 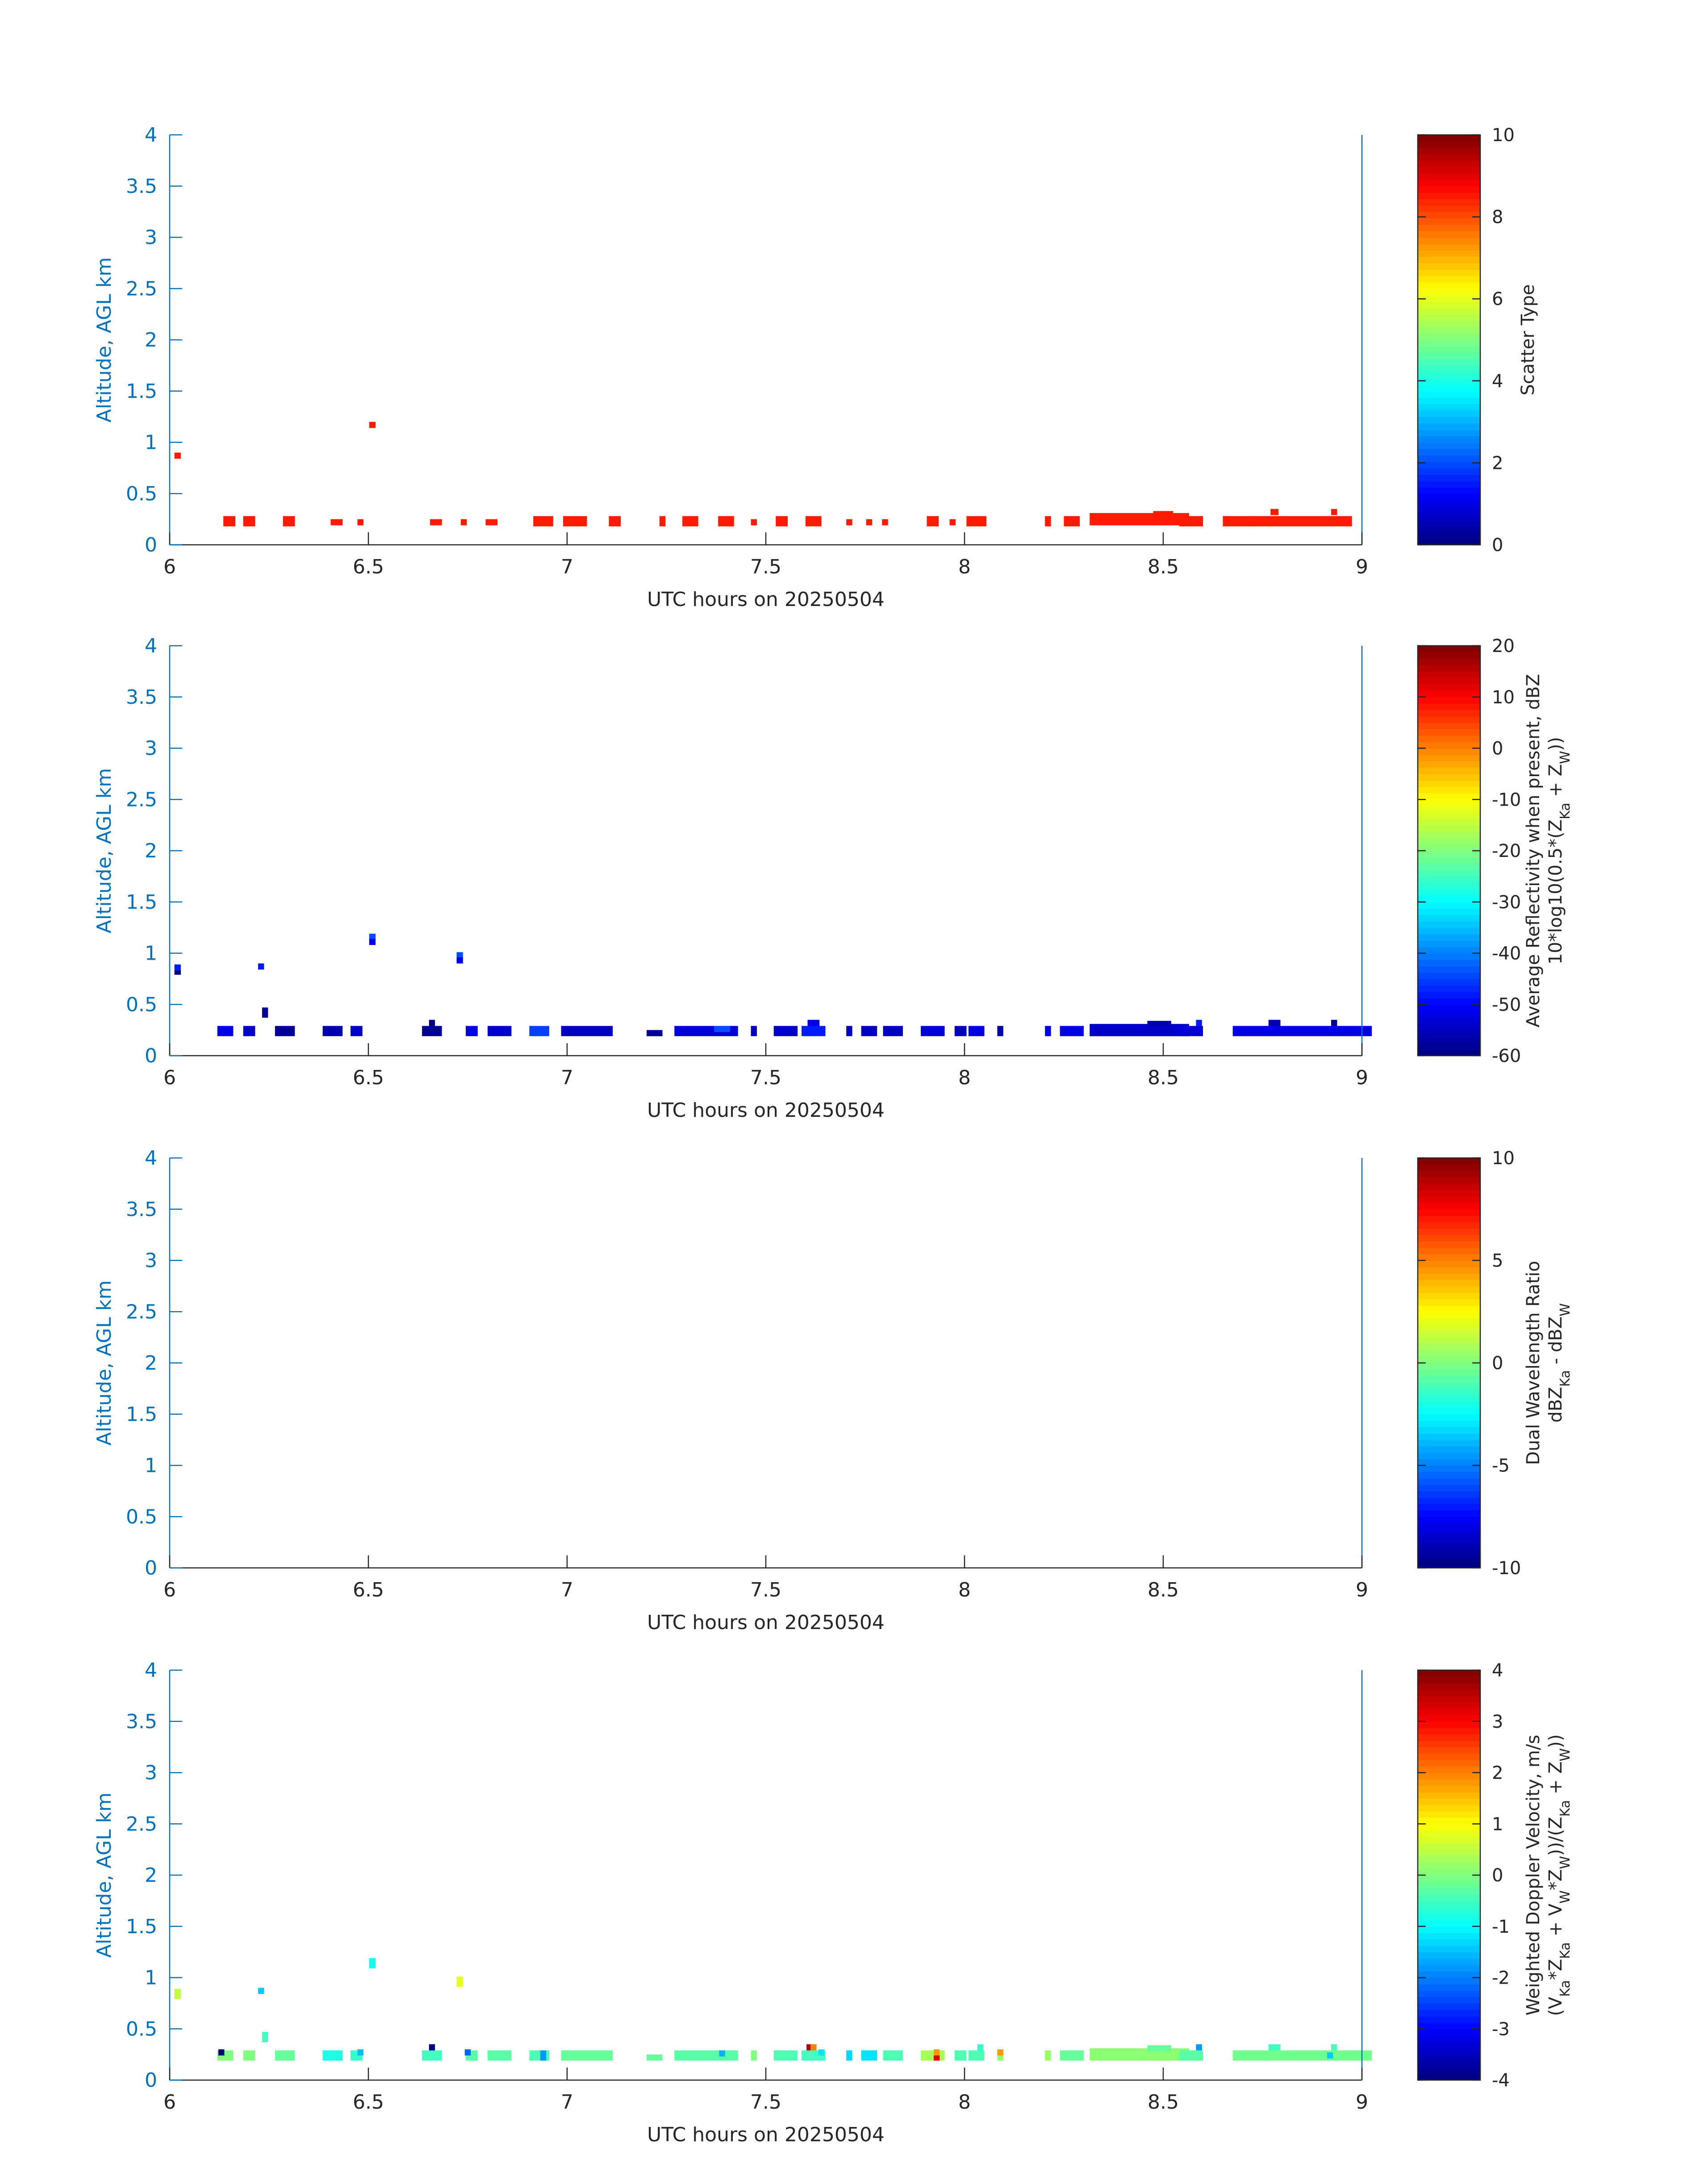 What do you see at coordinates (1559, 1875) in the screenshot?
I see `colorbar-subtitle: (VKa*ZKa + VW*ZW))/(ZKa + ZW))` at bounding box center [1559, 1875].